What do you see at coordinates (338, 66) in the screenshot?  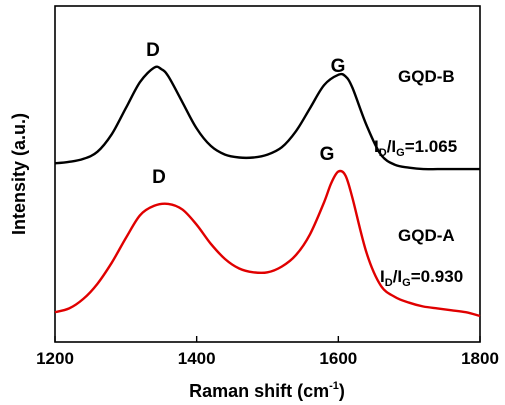 I see `peak-label-b-g: G` at bounding box center [338, 66].